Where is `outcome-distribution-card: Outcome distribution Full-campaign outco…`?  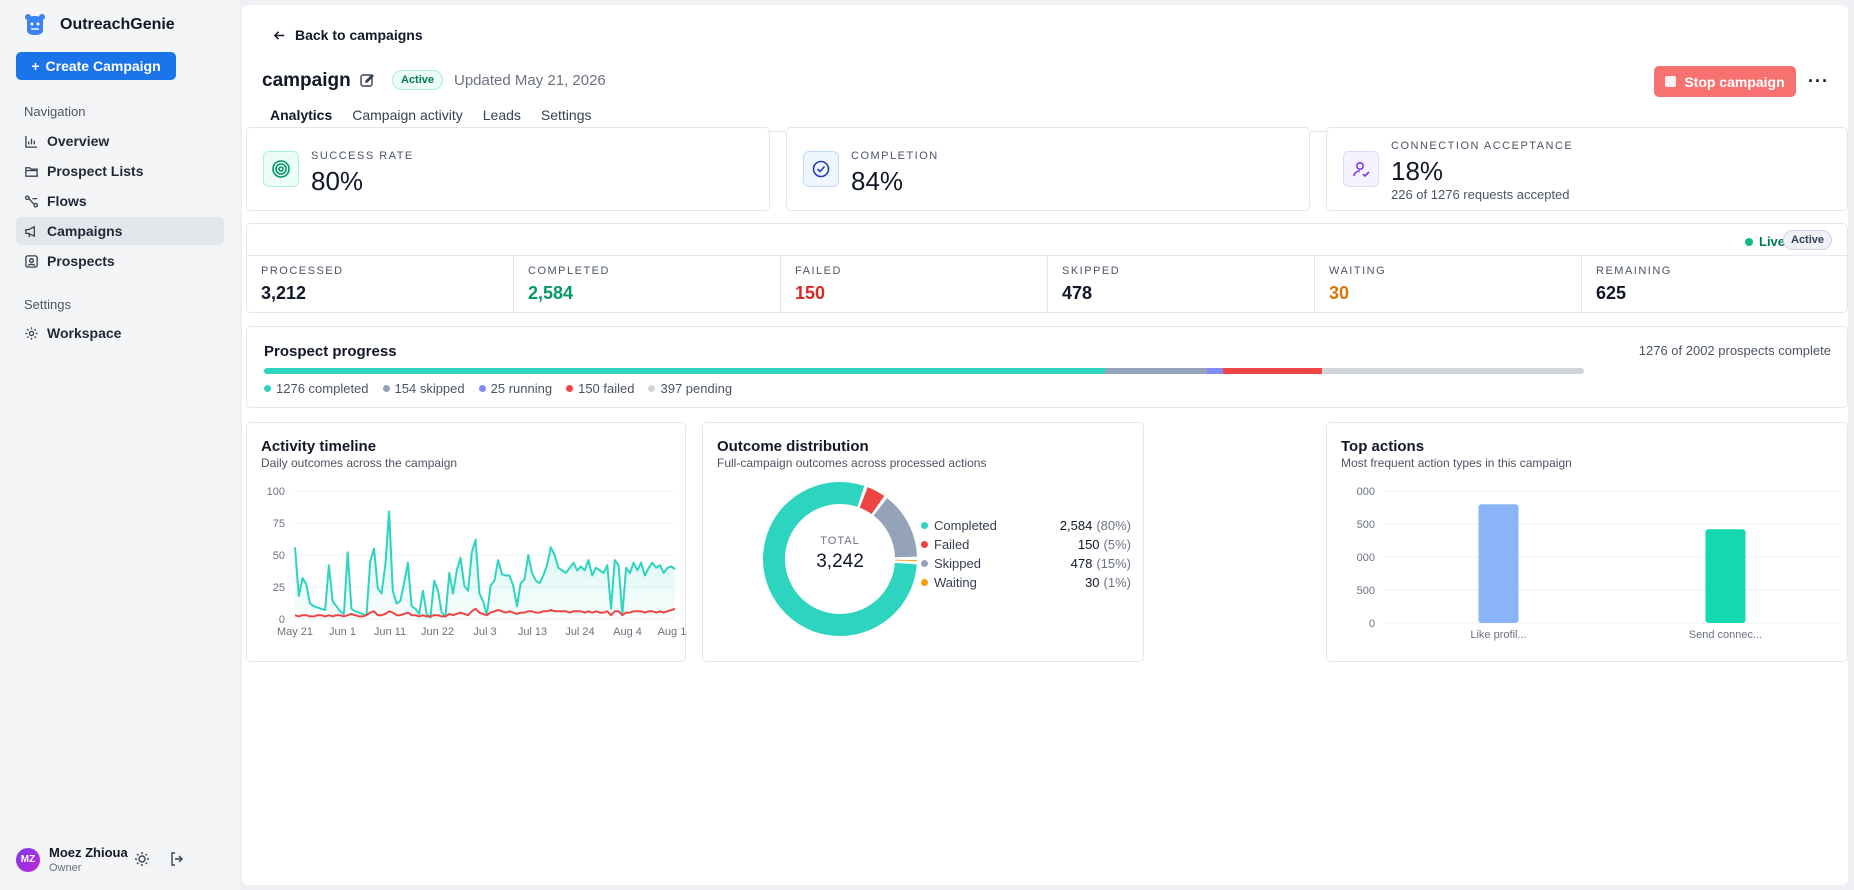
outcome-distribution-card: Outcome distribution Full-campaign outco… is located at coordinates (923, 542).